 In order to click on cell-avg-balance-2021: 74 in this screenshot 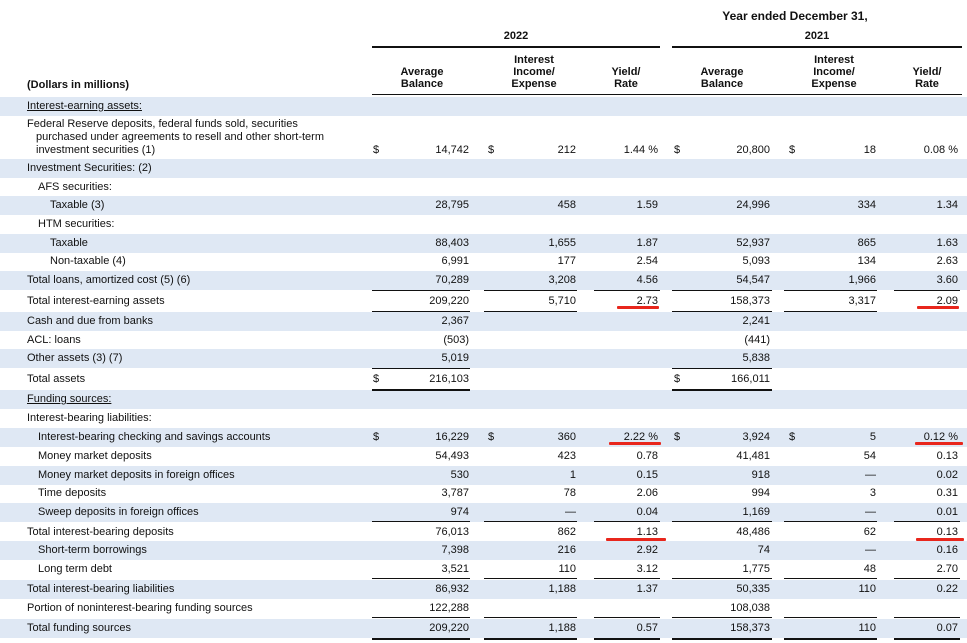, I will do `click(763, 550)`.